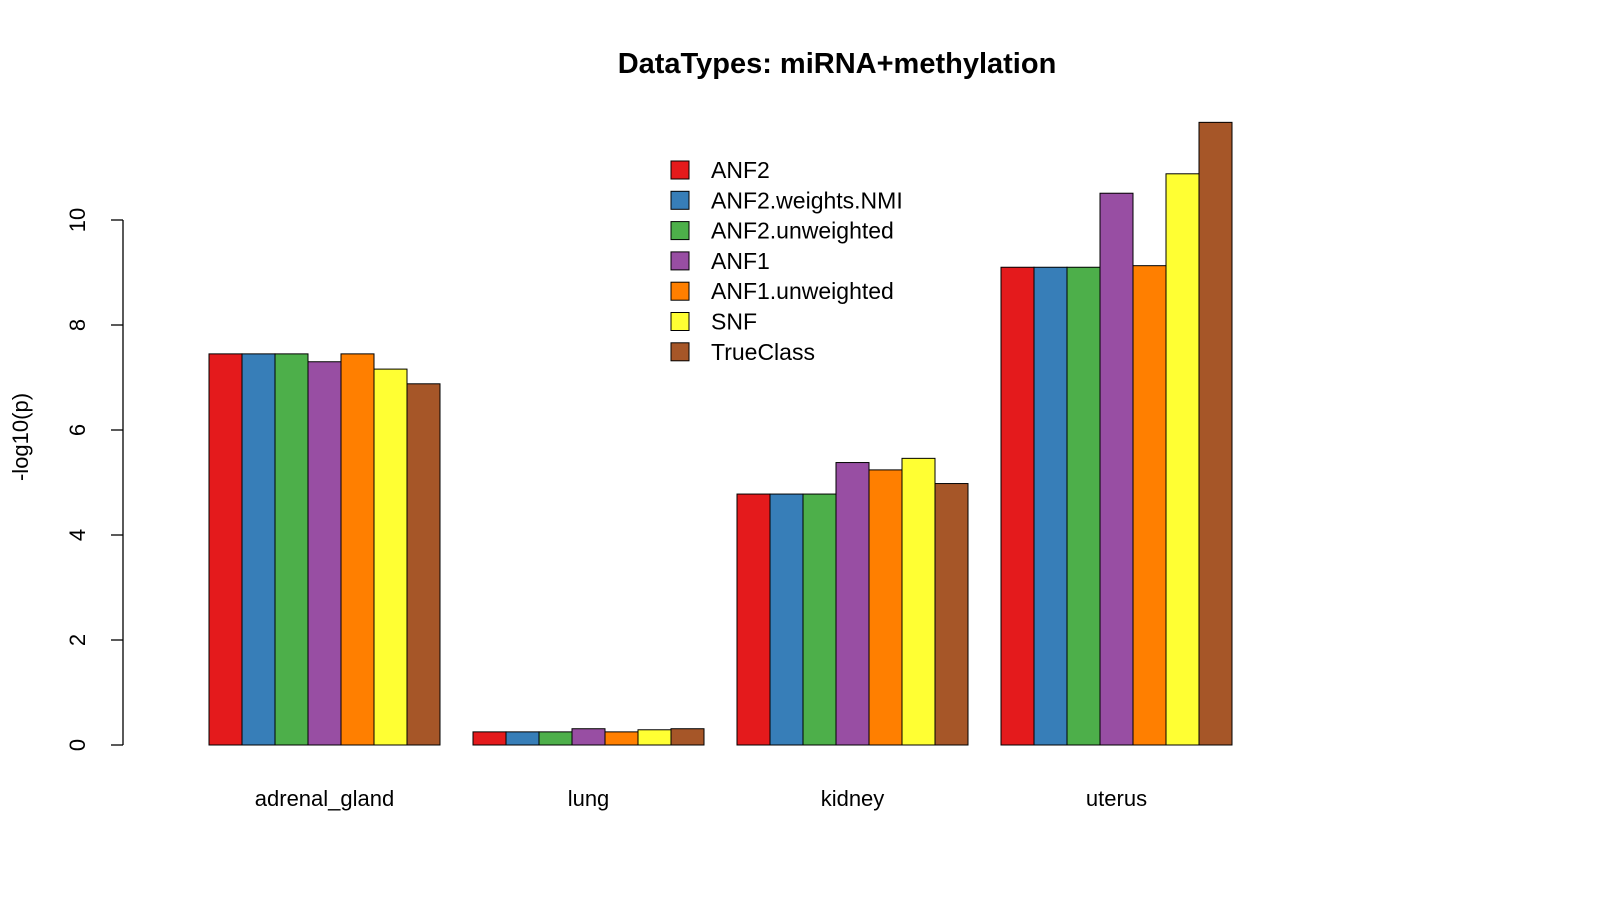 Image resolution: width=1600 pixels, height=900 pixels. I want to click on legend-label: TrueClass, so click(763, 352).